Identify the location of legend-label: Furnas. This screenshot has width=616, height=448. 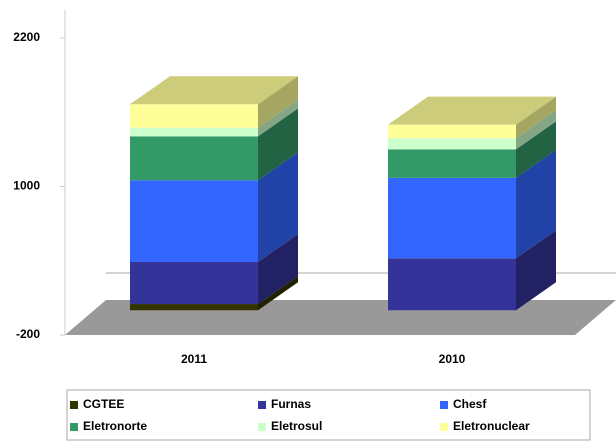
(291, 404).